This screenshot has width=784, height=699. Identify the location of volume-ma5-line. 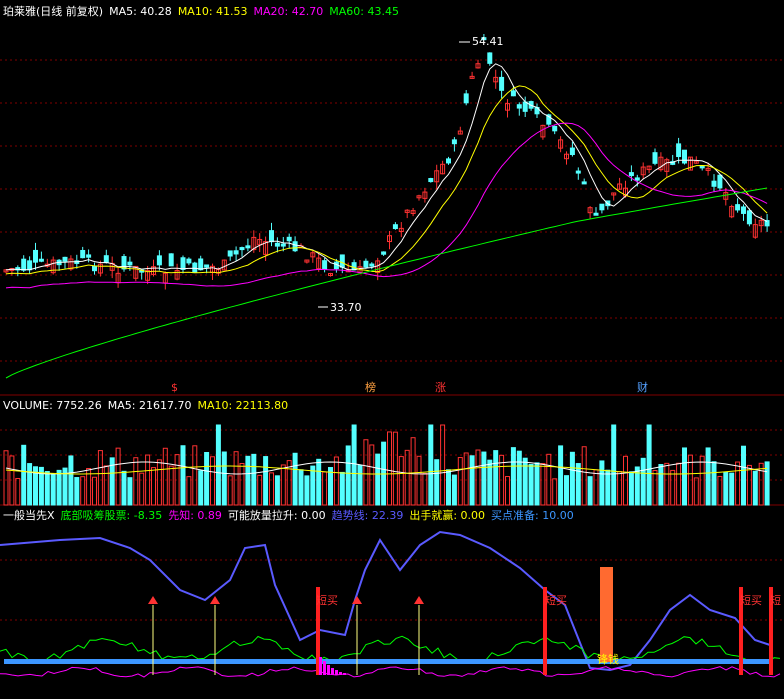
(386, 468).